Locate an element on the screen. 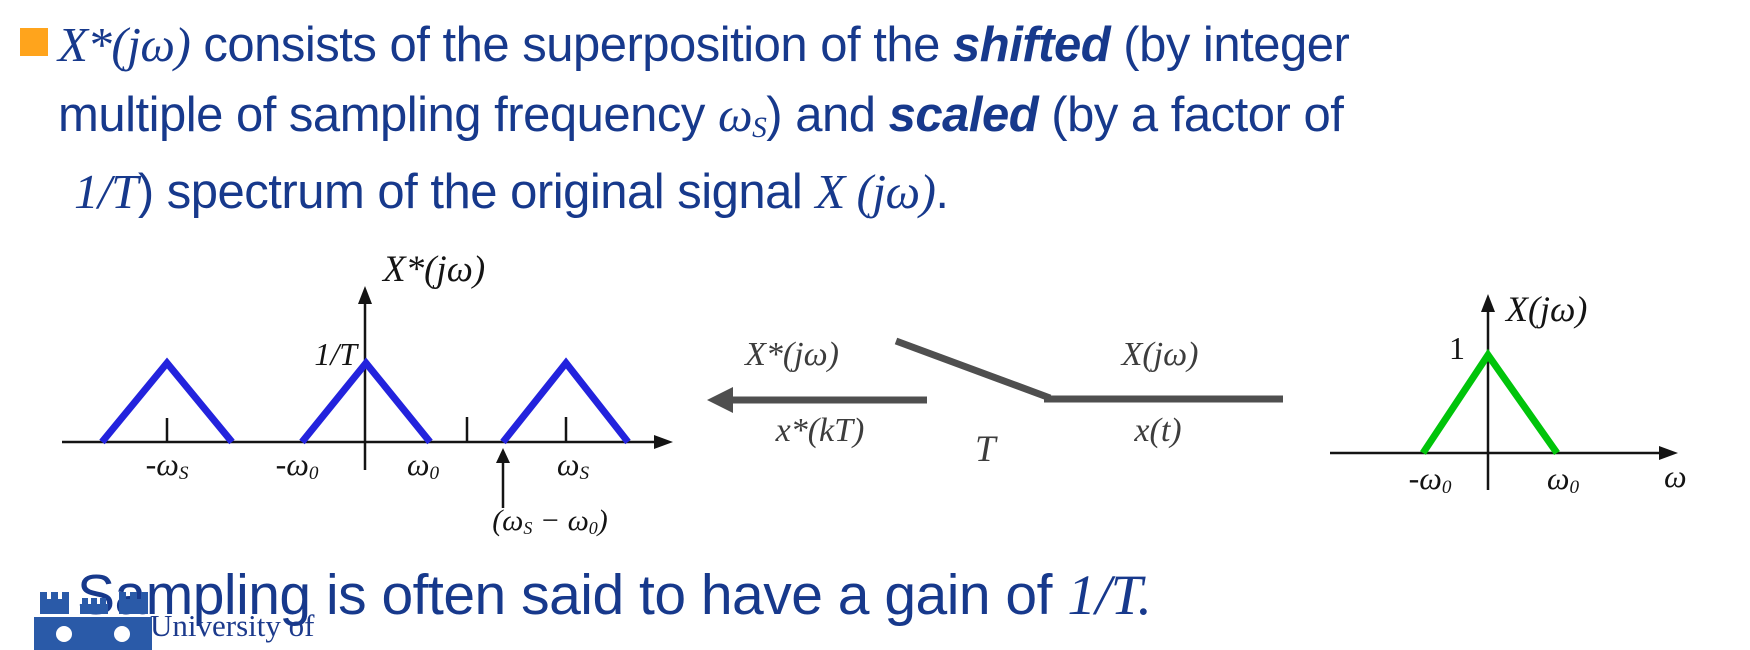 This screenshot has height=650, width=1750. label-part: (ω is located at coordinates (508, 520).